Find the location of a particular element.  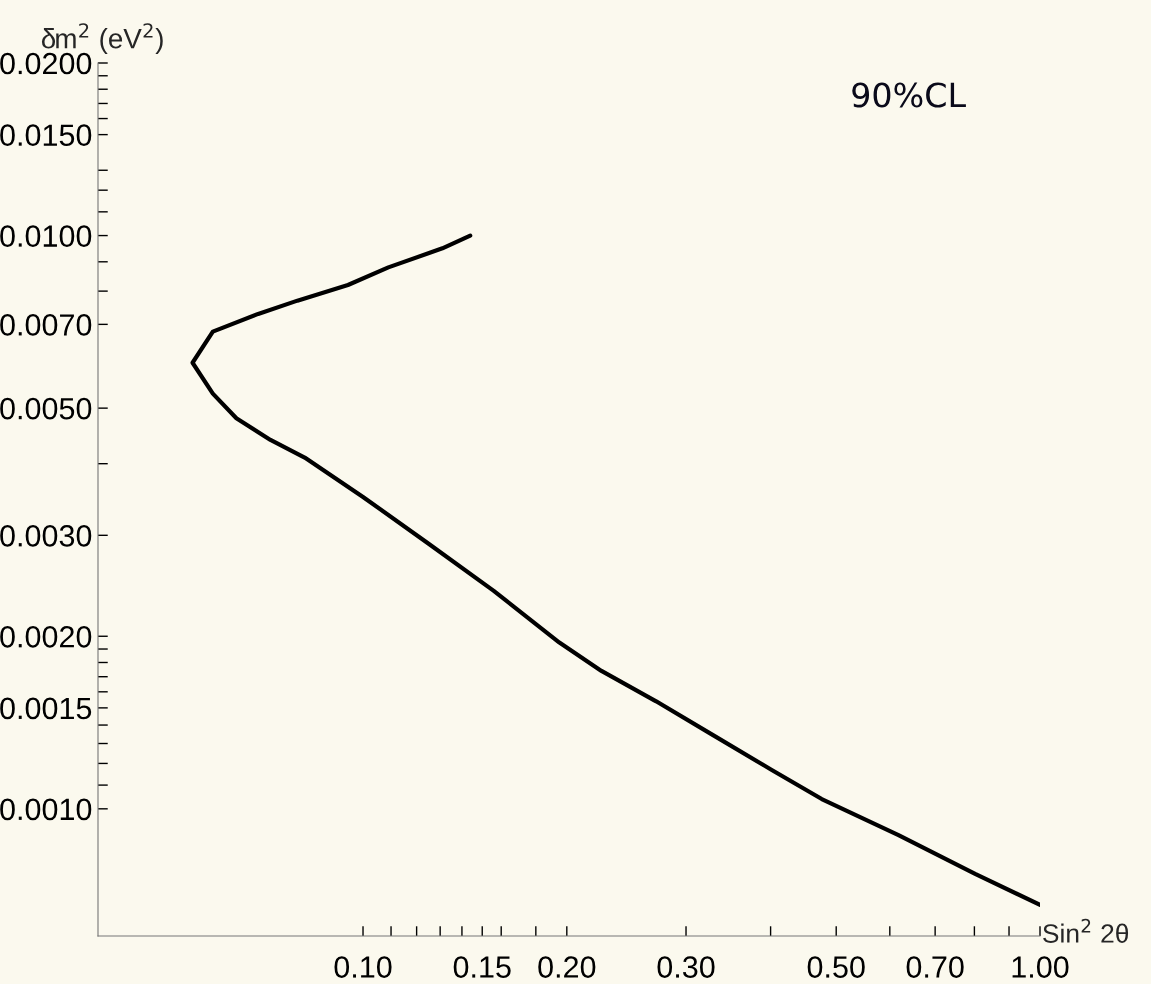

x-tick-label: 0.30 is located at coordinates (686, 967).